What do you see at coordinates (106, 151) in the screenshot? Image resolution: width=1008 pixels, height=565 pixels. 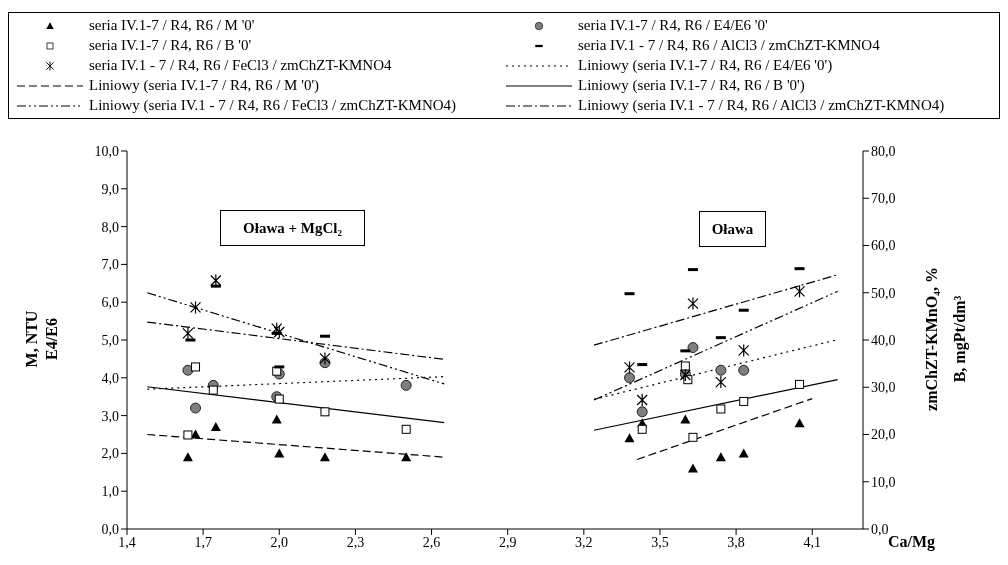 I see `y-tick-label: 10,0` at bounding box center [106, 151].